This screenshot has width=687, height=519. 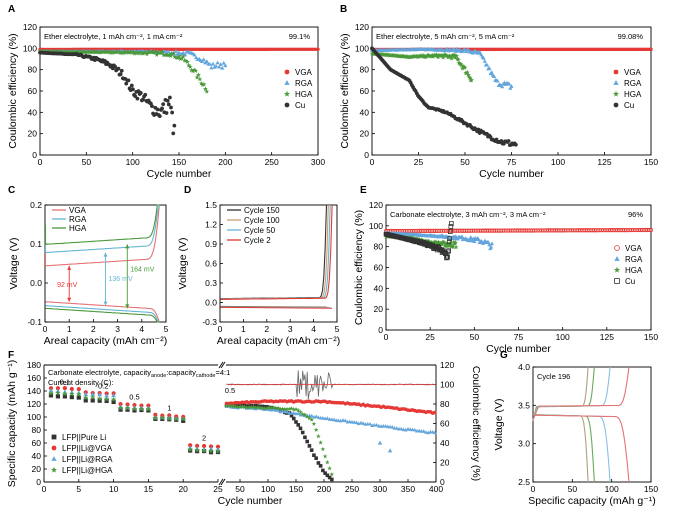 What do you see at coordinates (33, 134) in the screenshot?
I see `y-tick-label: 20` at bounding box center [33, 134].